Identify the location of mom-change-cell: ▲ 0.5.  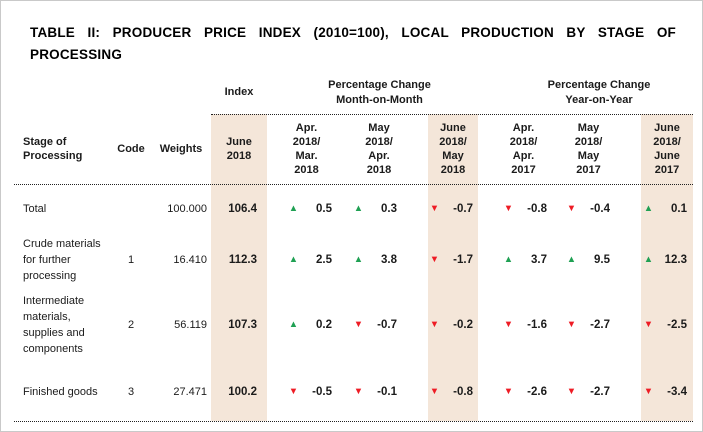
(306, 208).